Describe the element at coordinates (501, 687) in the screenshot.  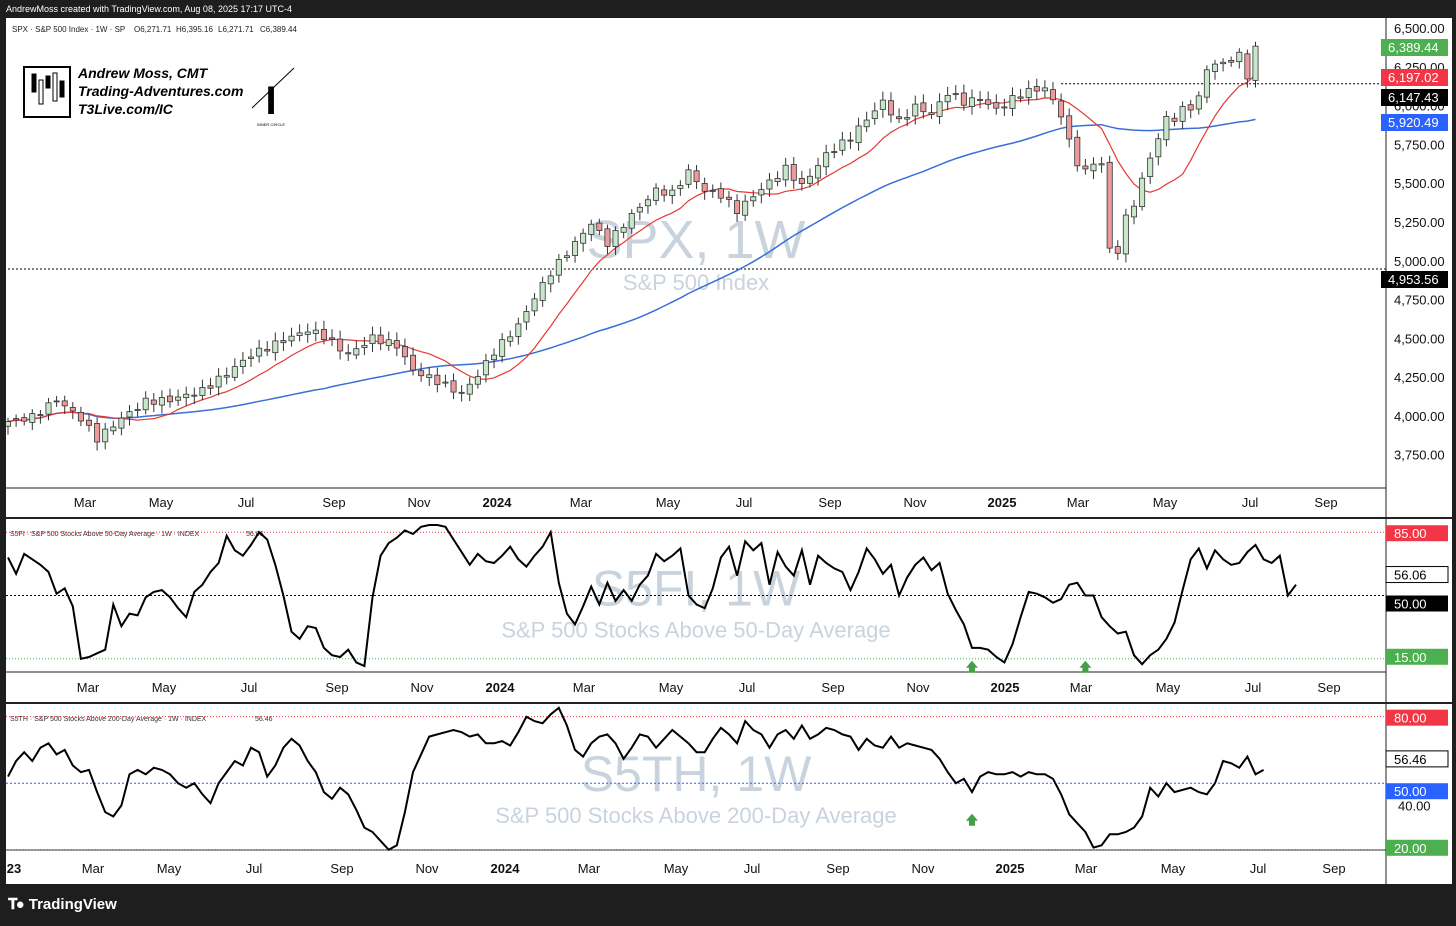
I see `s5fi-time-axis-tick: 2024` at that location.